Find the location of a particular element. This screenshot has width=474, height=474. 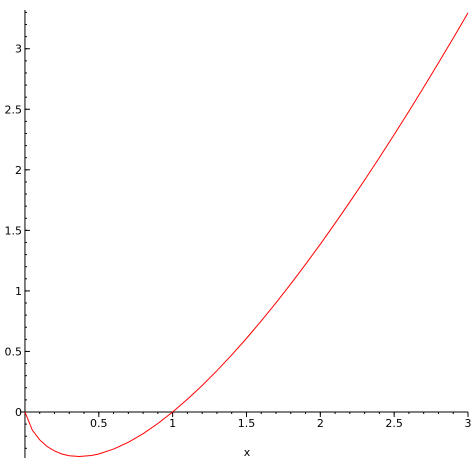

x-tick-label: 1.5 is located at coordinates (247, 423).